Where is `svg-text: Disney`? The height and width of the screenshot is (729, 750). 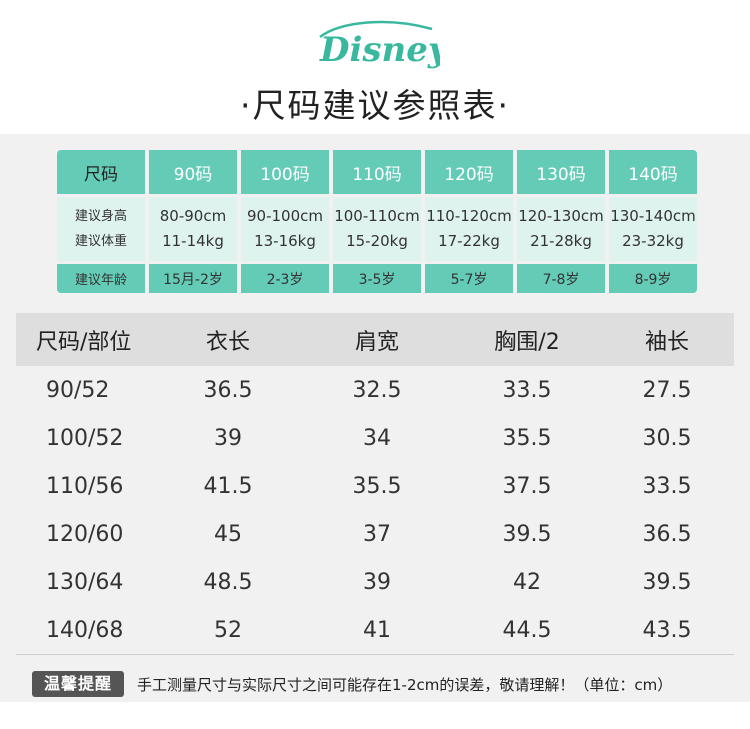 svg-text: Disney is located at coordinates (379, 50).